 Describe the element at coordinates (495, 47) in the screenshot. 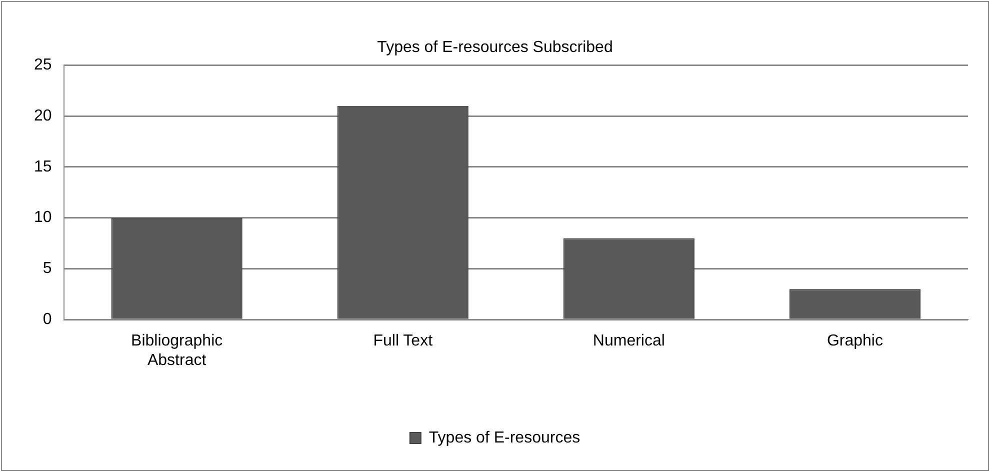

I see `chart-title: Types of E-resources Subscribed` at that location.